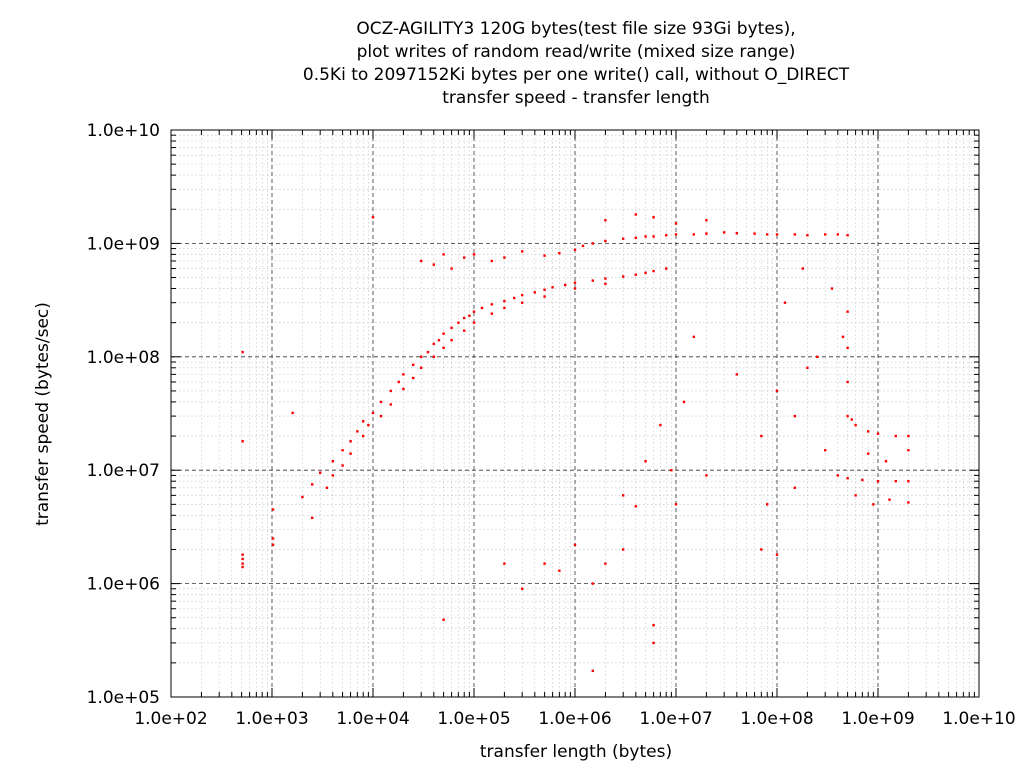 The height and width of the screenshot is (768, 1024). Describe the element at coordinates (123, 585) in the screenshot. I see `y-tick-label: 1.0e+06` at that location.